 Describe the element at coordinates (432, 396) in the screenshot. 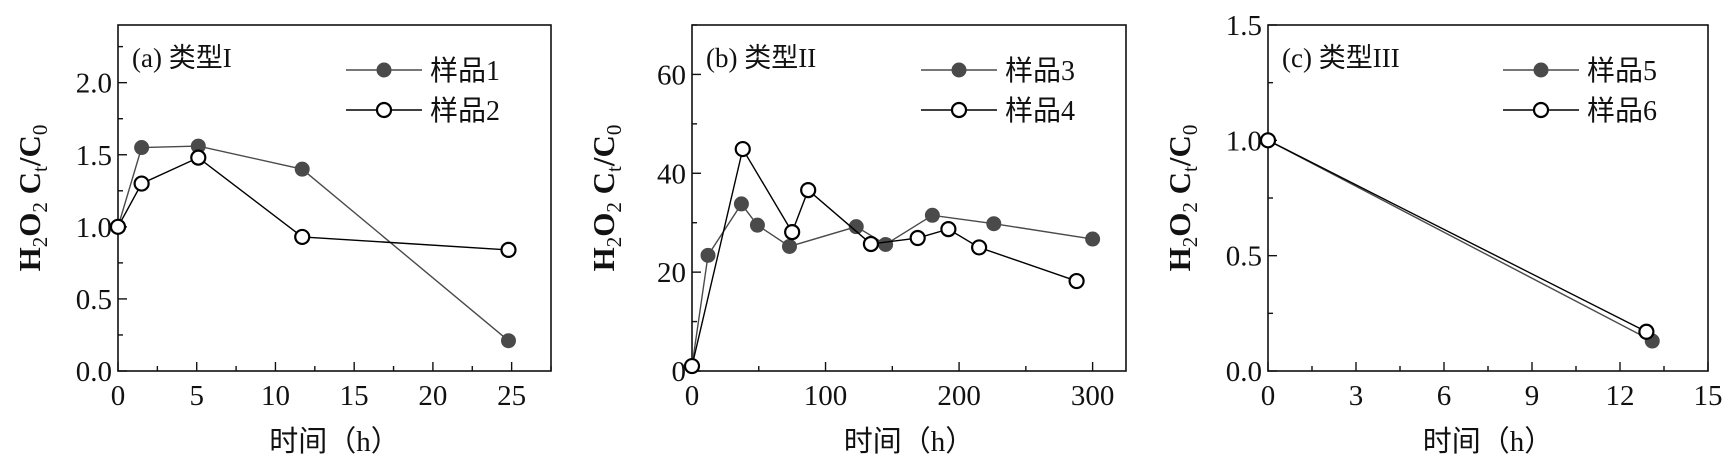

I see `x-tick-label: 20` at that location.